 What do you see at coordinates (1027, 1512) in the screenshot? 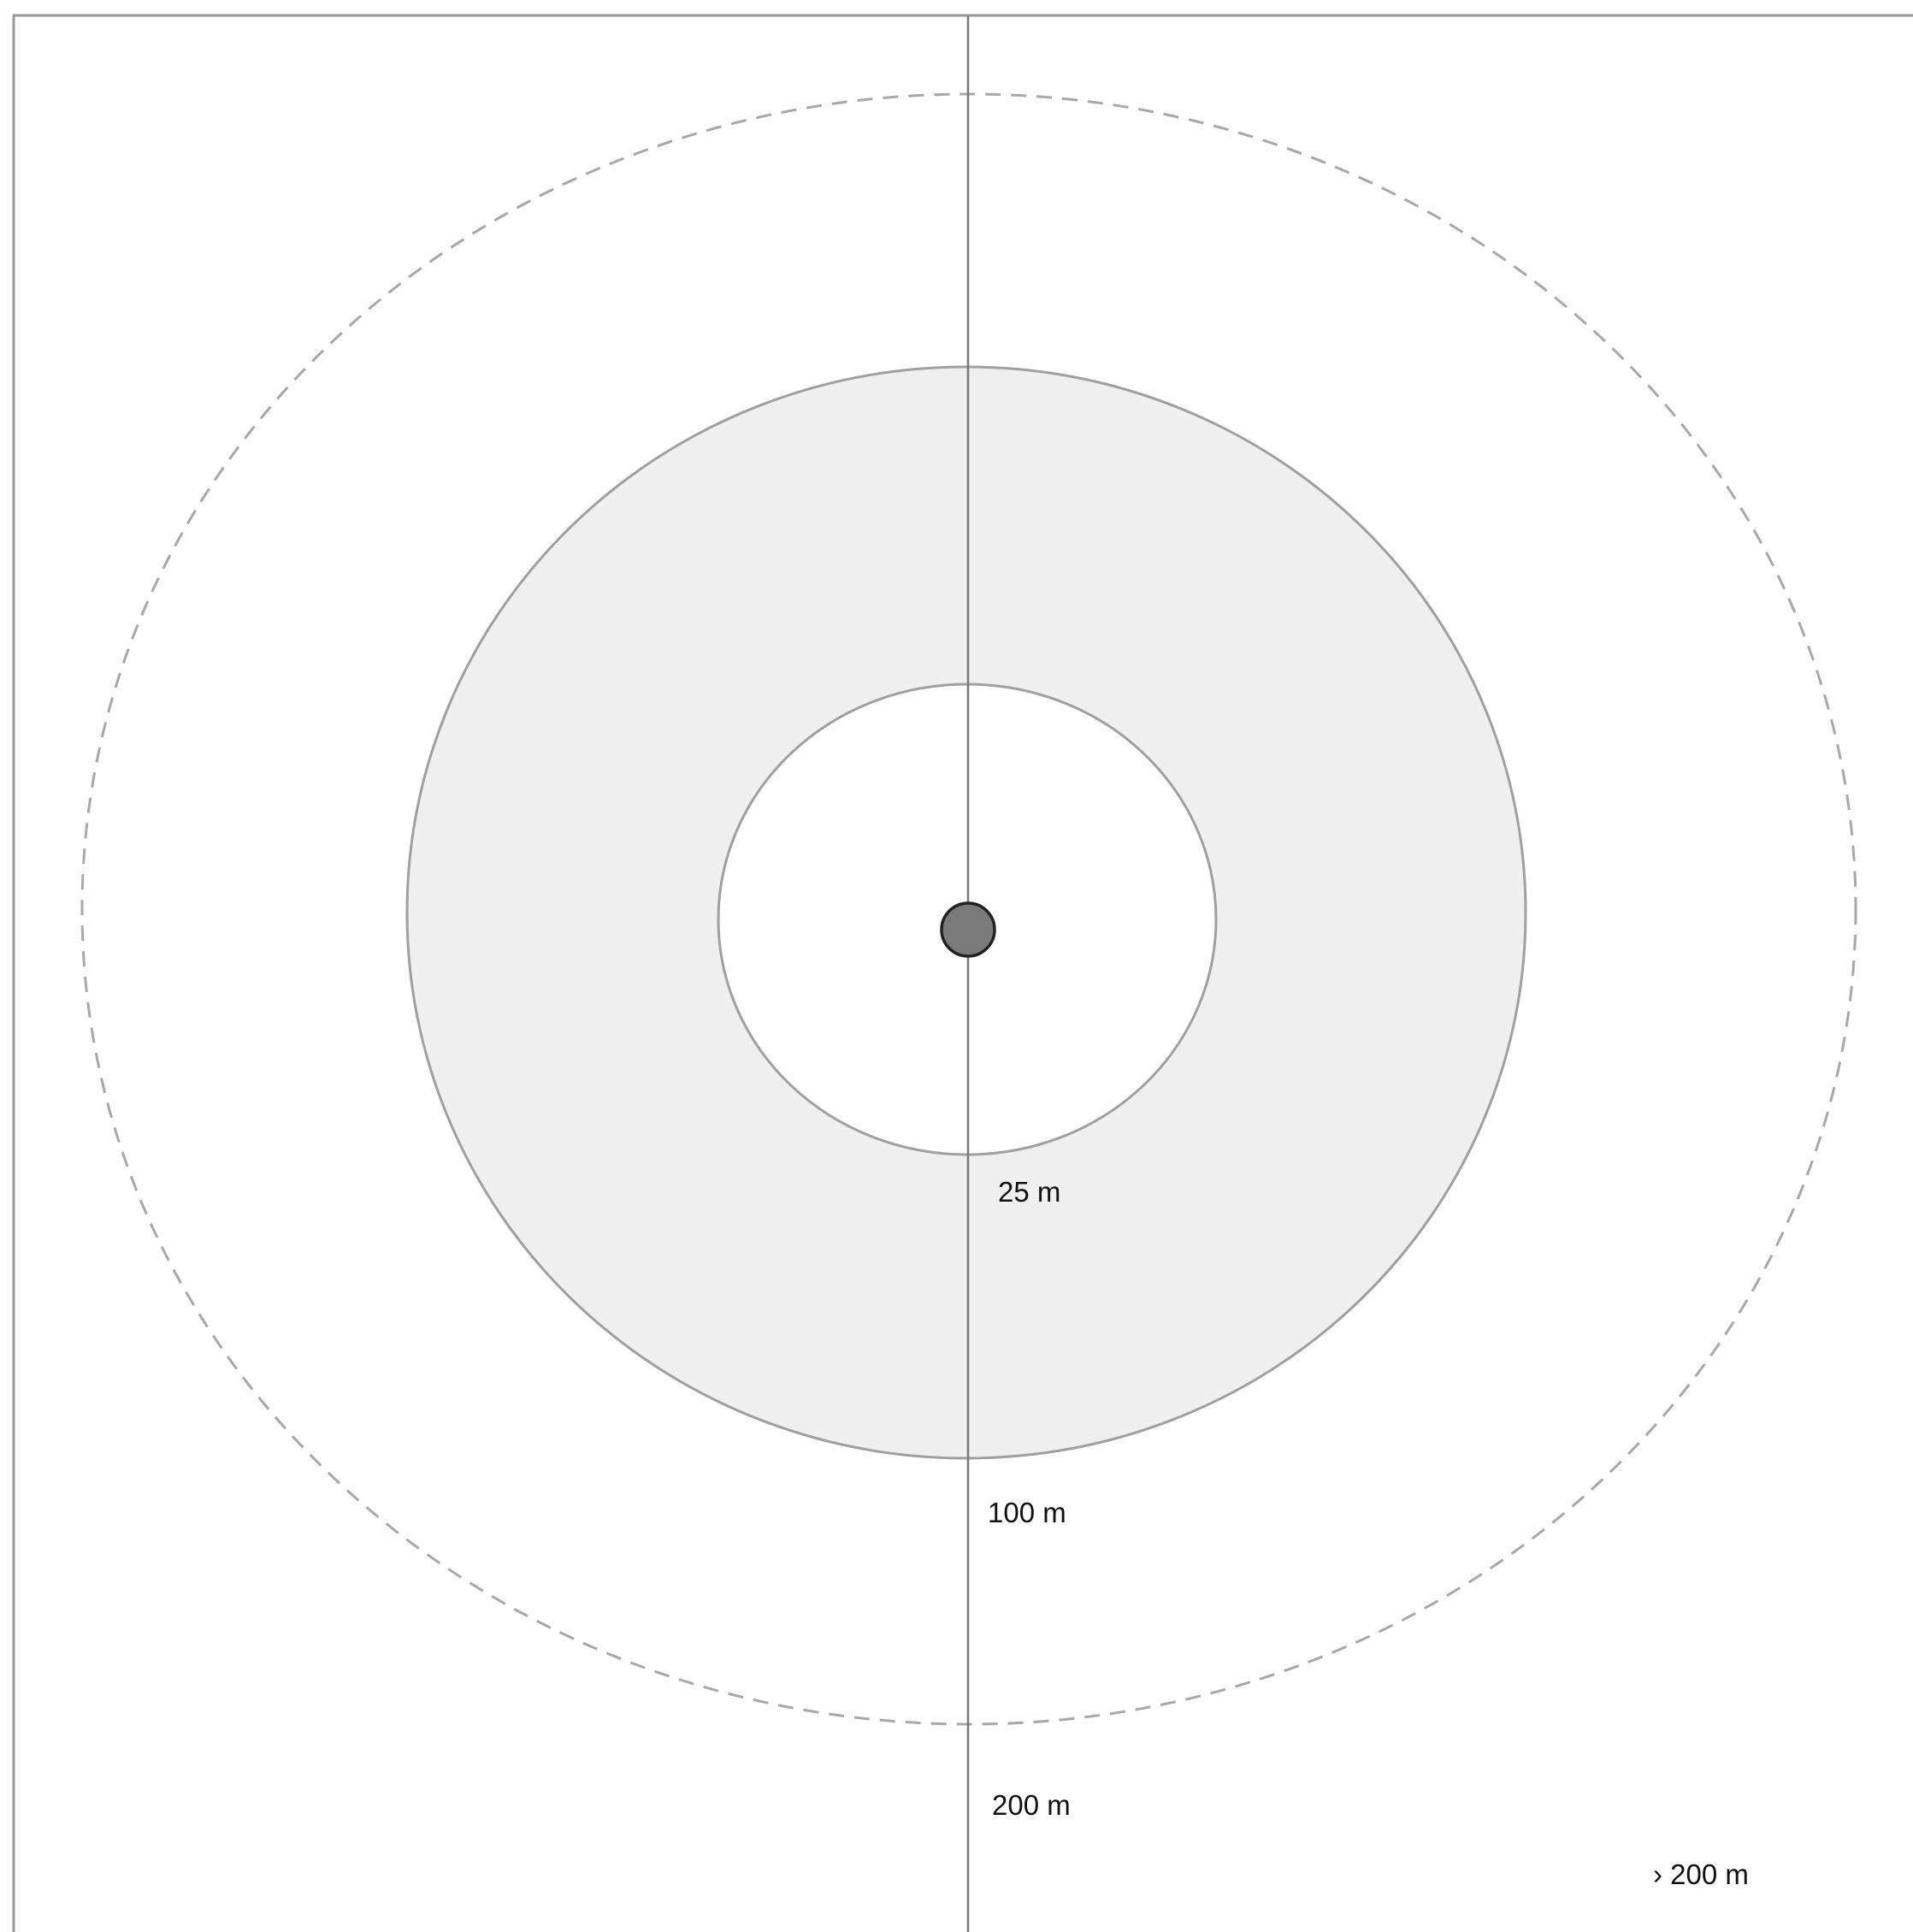
I see `label-100m: 100 m` at bounding box center [1027, 1512].